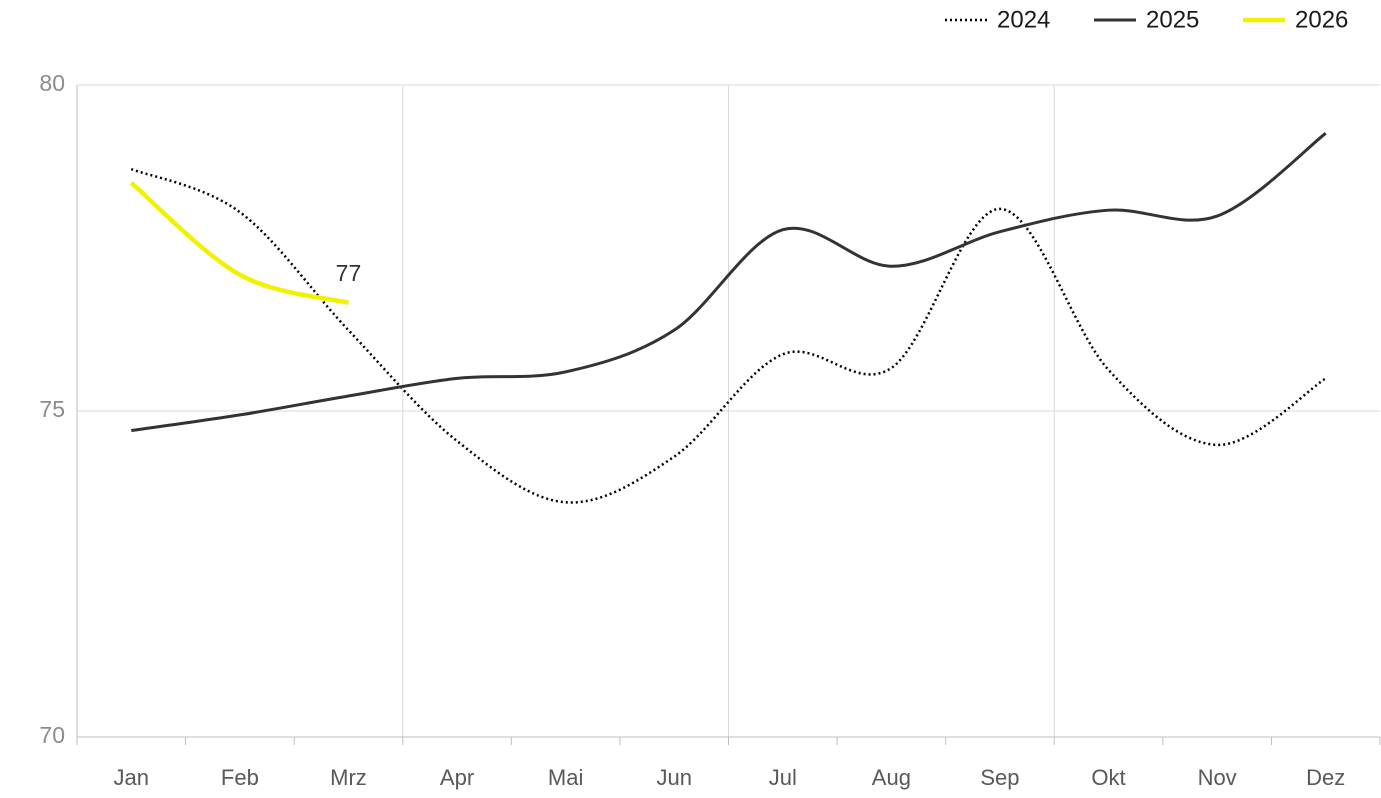 Image resolution: width=1381 pixels, height=798 pixels. What do you see at coordinates (1321, 19) in the screenshot?
I see `legend-label: 2026` at bounding box center [1321, 19].